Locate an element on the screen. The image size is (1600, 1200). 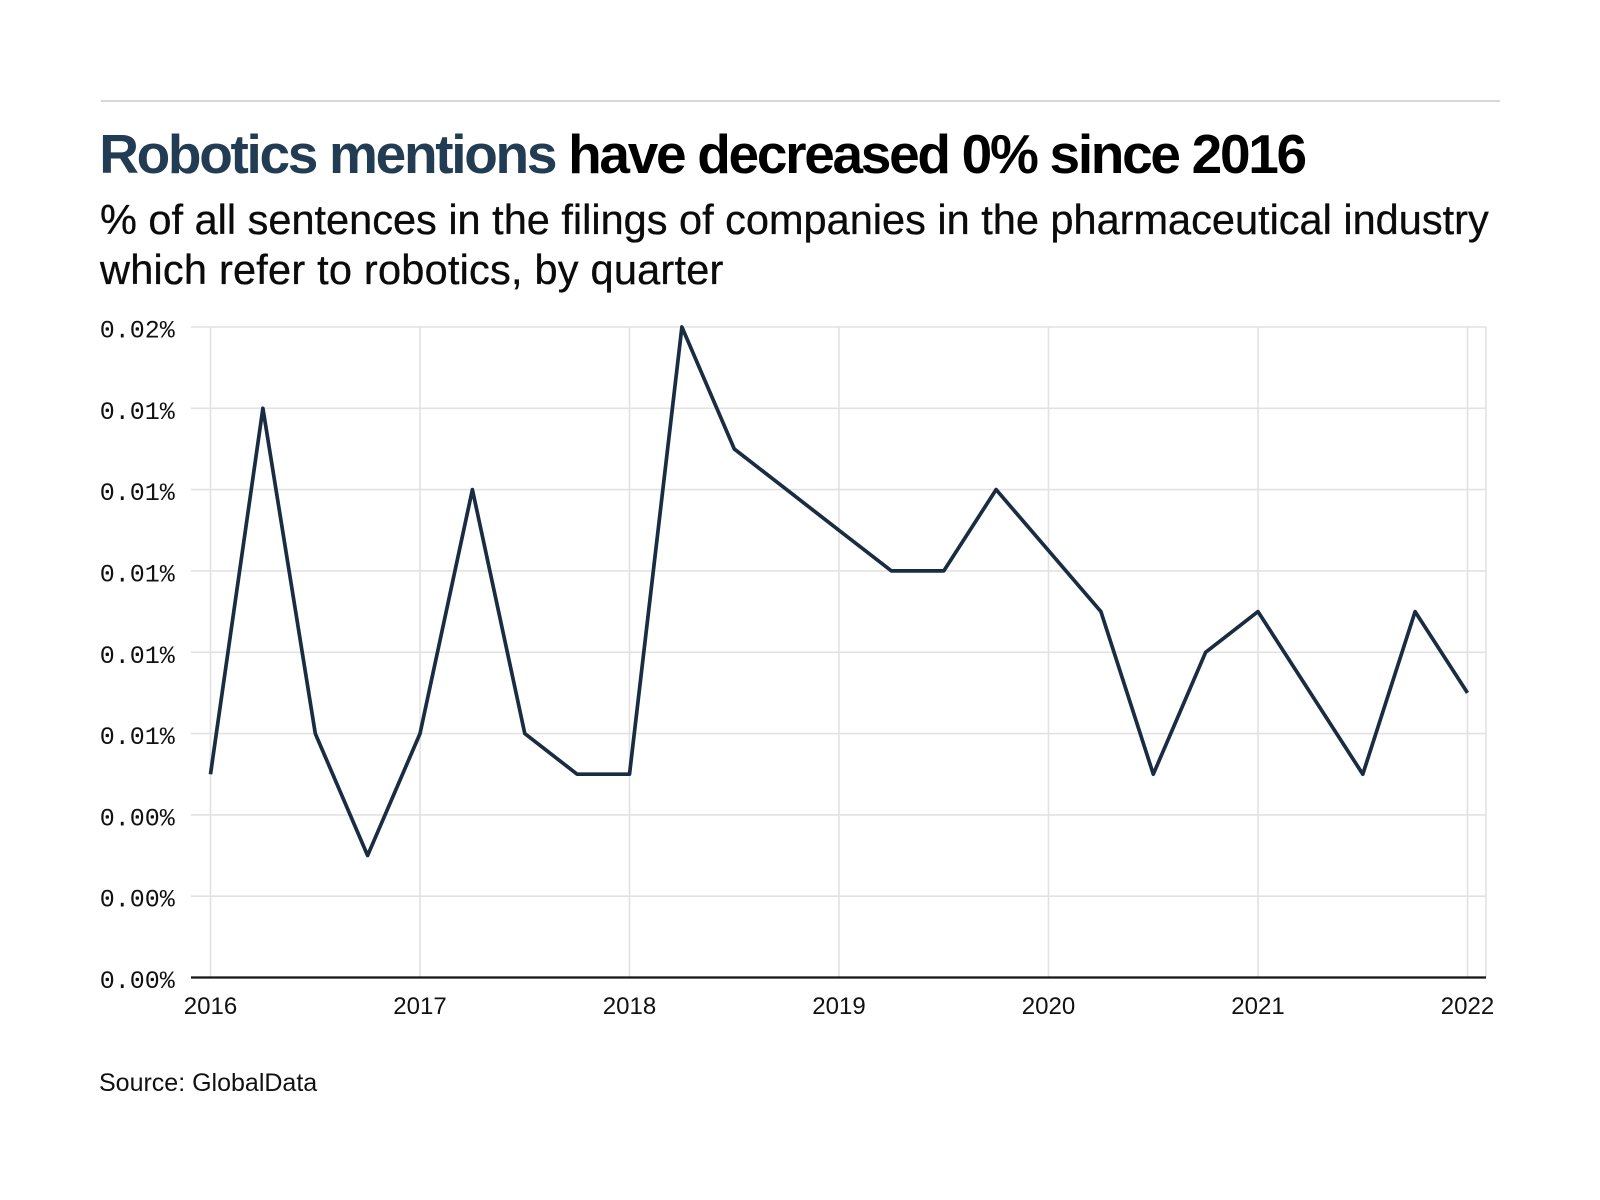
svg-text: 2016 is located at coordinates (210, 1006).